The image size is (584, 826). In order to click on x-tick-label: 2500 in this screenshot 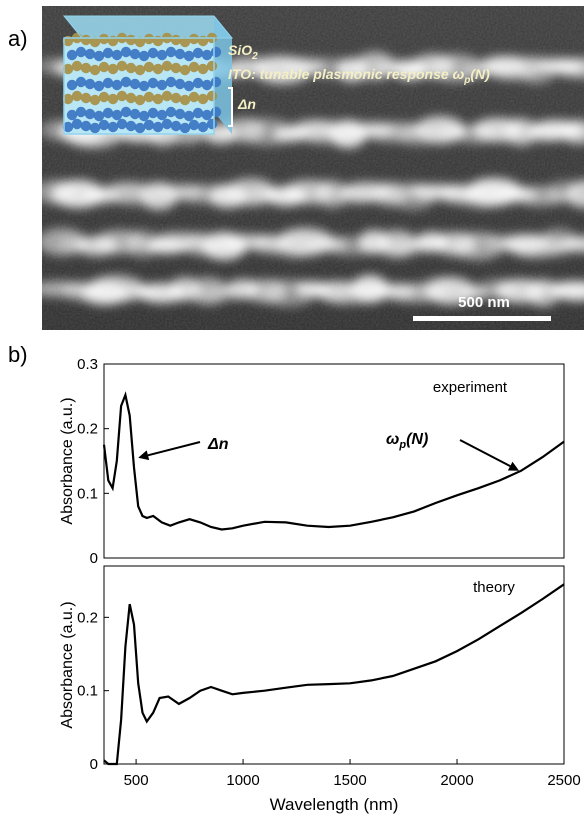, I will do `click(563, 780)`.